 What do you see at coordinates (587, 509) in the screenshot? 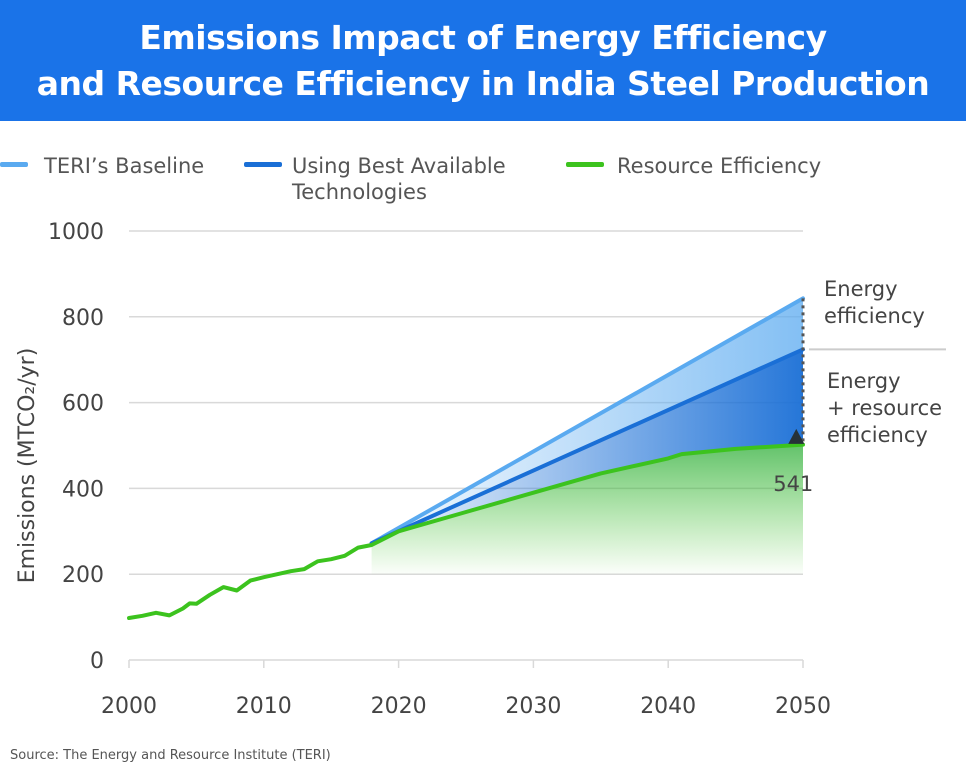
I see `resource-efficiency-area` at bounding box center [587, 509].